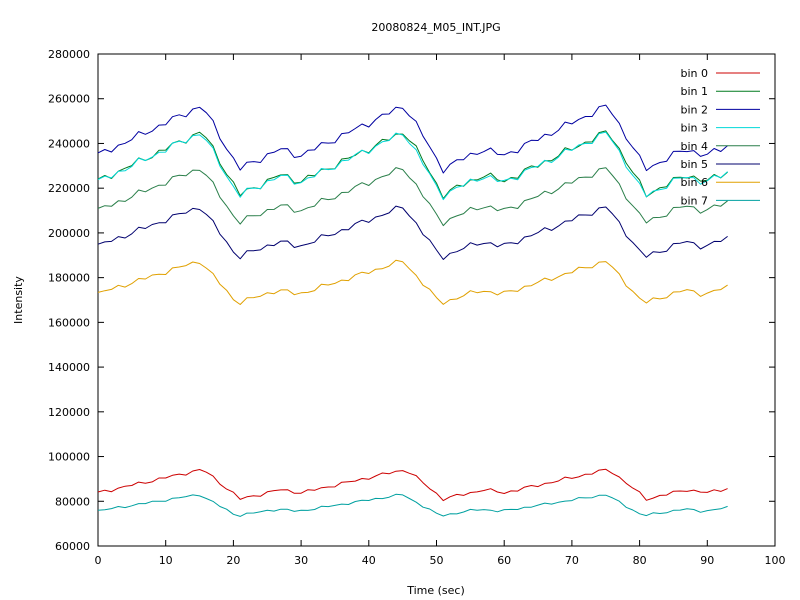  What do you see at coordinates (435, 27) in the screenshot?
I see `chart-title: 20080824_M05_INT.JPG` at bounding box center [435, 27].